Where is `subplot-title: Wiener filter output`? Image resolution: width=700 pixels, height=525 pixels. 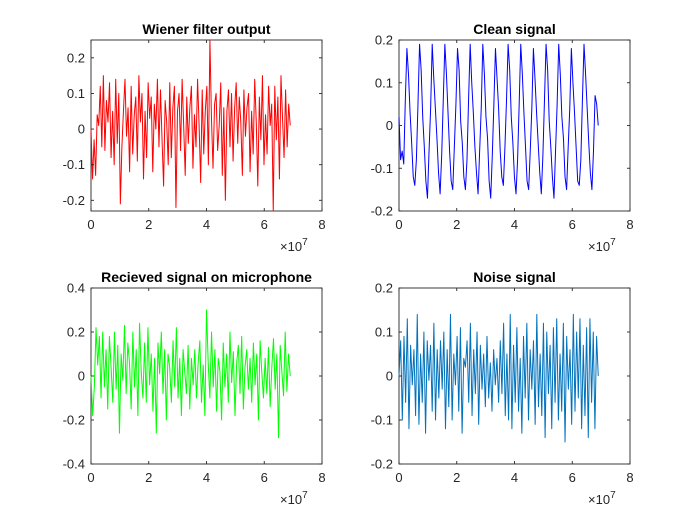
subplot-title: Wiener filter output is located at coordinates (206, 29).